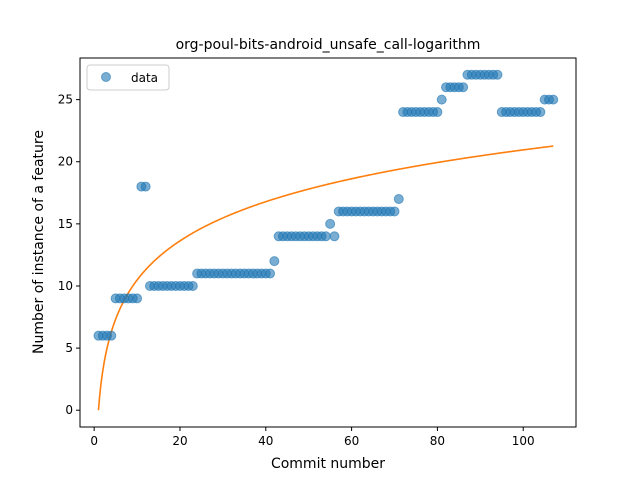  I want to click on x-tick-label: 80, so click(437, 441).